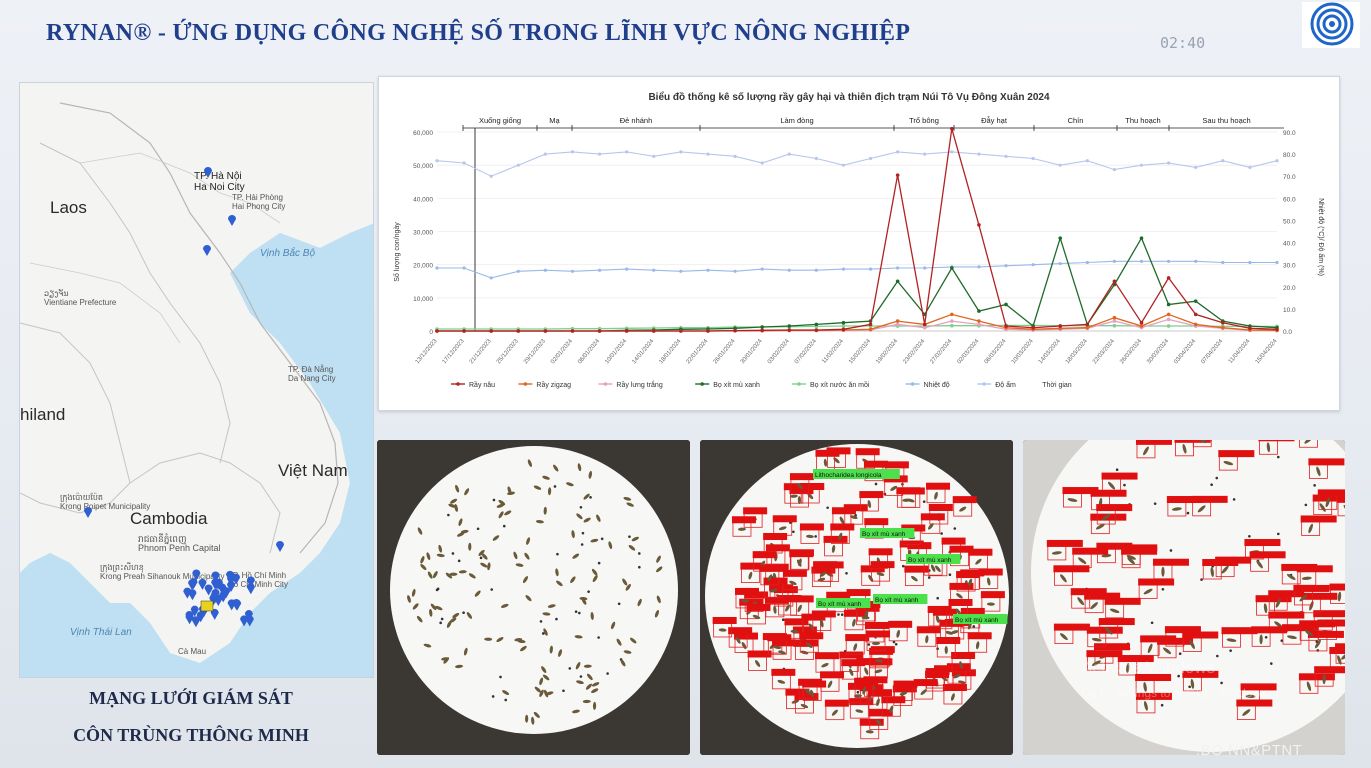  Describe the element at coordinates (1212, 351) in the screenshot. I see `x-tick-label: 07/04/2024` at that location.